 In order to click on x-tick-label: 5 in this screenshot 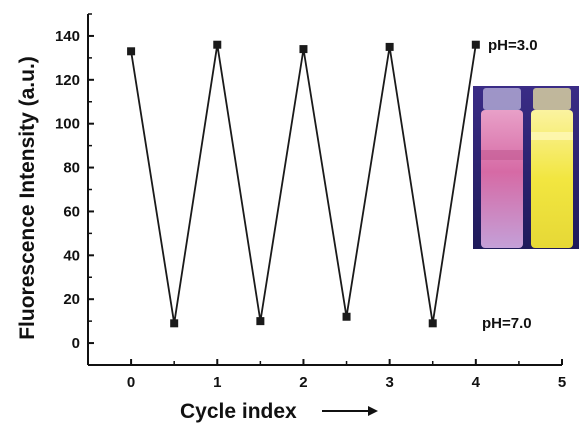, I will do `click(562, 382)`.